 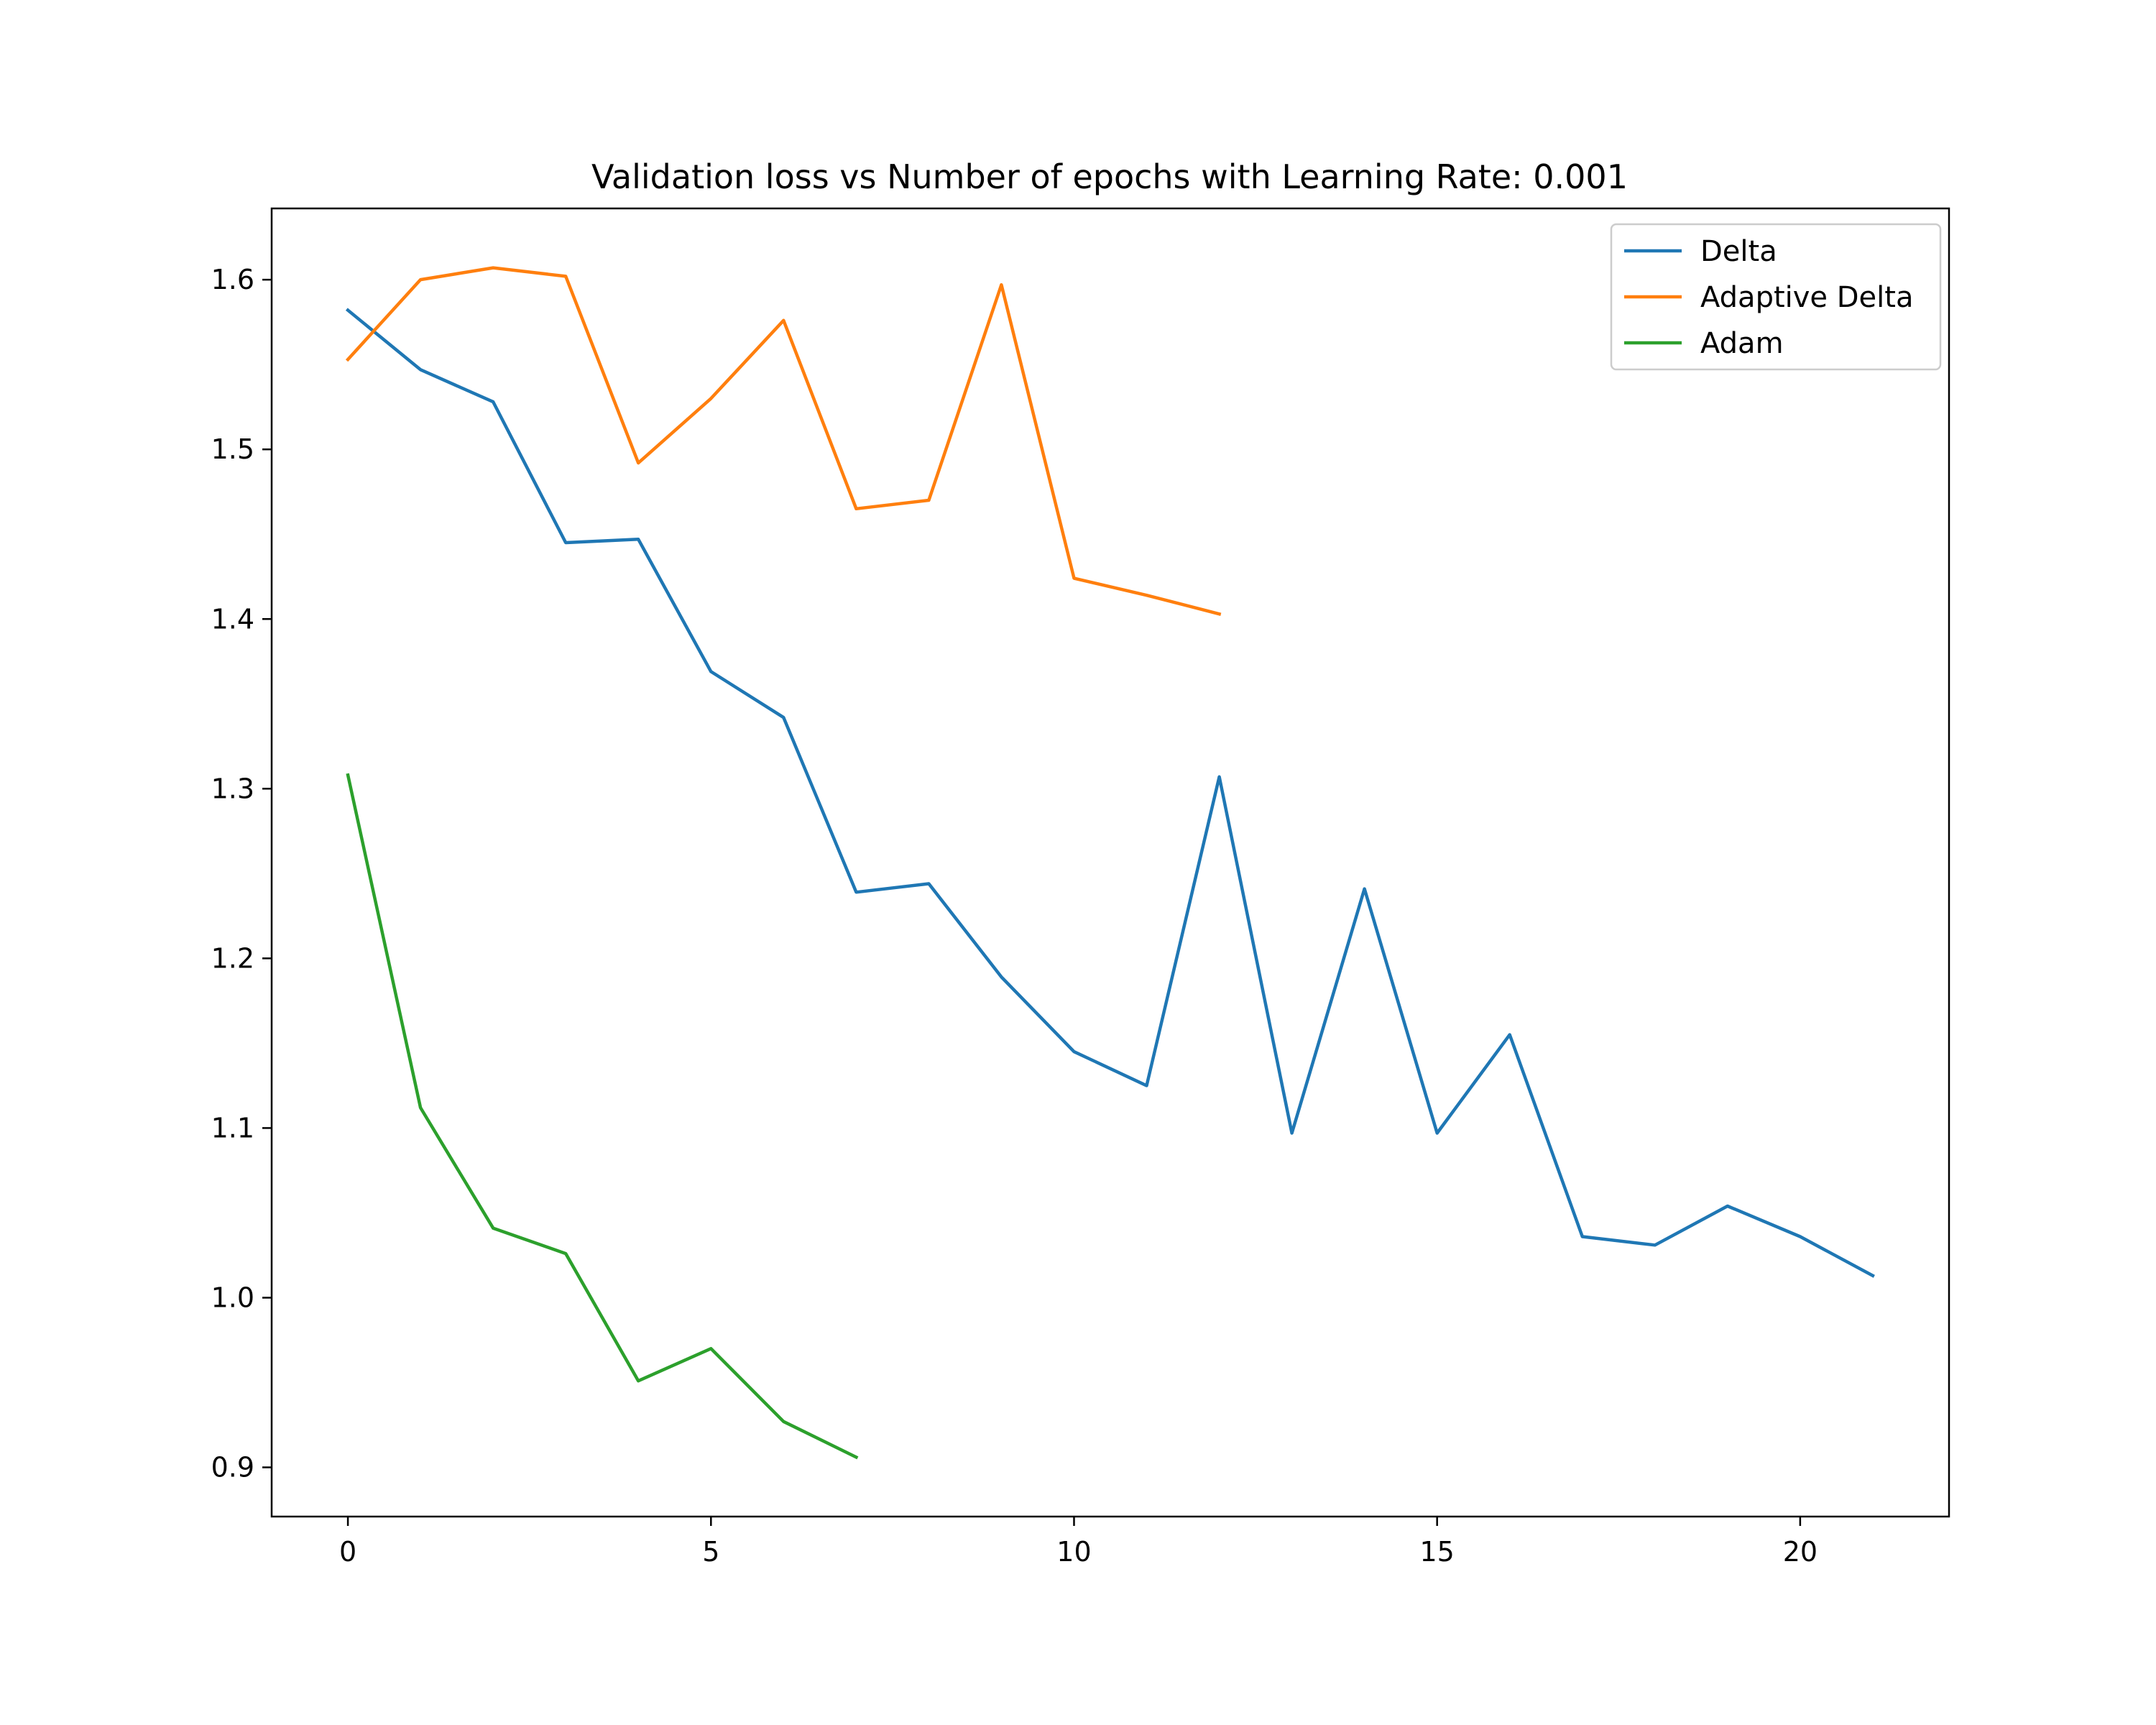 What do you see at coordinates (1742, 343) in the screenshot?
I see `legend-label-adam: Adam` at bounding box center [1742, 343].